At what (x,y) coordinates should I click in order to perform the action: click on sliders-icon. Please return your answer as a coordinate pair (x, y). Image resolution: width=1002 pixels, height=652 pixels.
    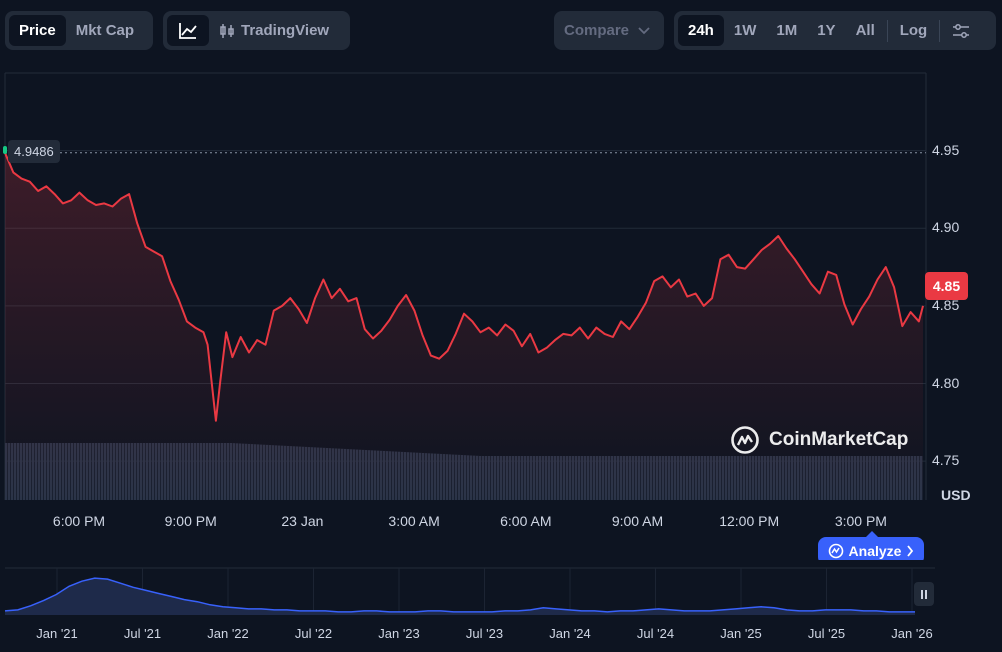
    Looking at the image, I should click on (961, 30).